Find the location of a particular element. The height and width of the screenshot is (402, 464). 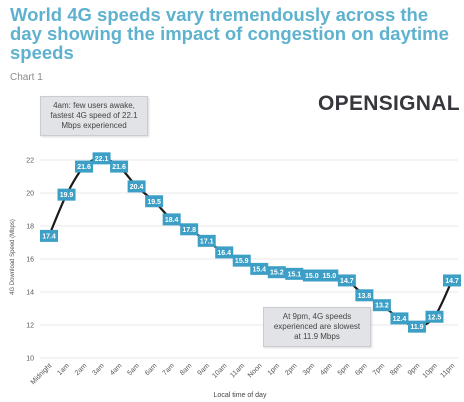

data-label: 15.9 is located at coordinates (241, 260).